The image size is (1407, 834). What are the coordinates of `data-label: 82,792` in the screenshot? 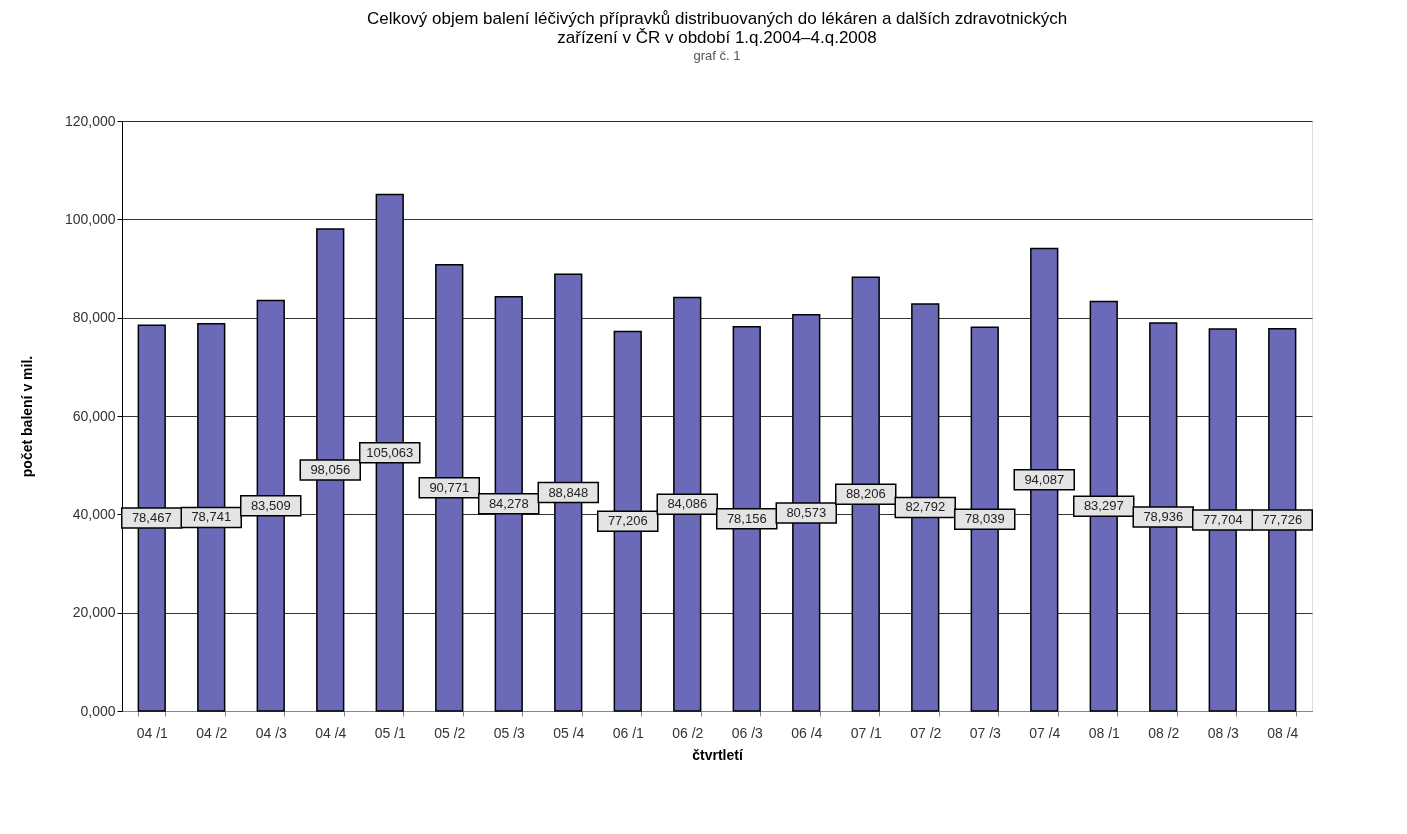 It's located at (925, 507).